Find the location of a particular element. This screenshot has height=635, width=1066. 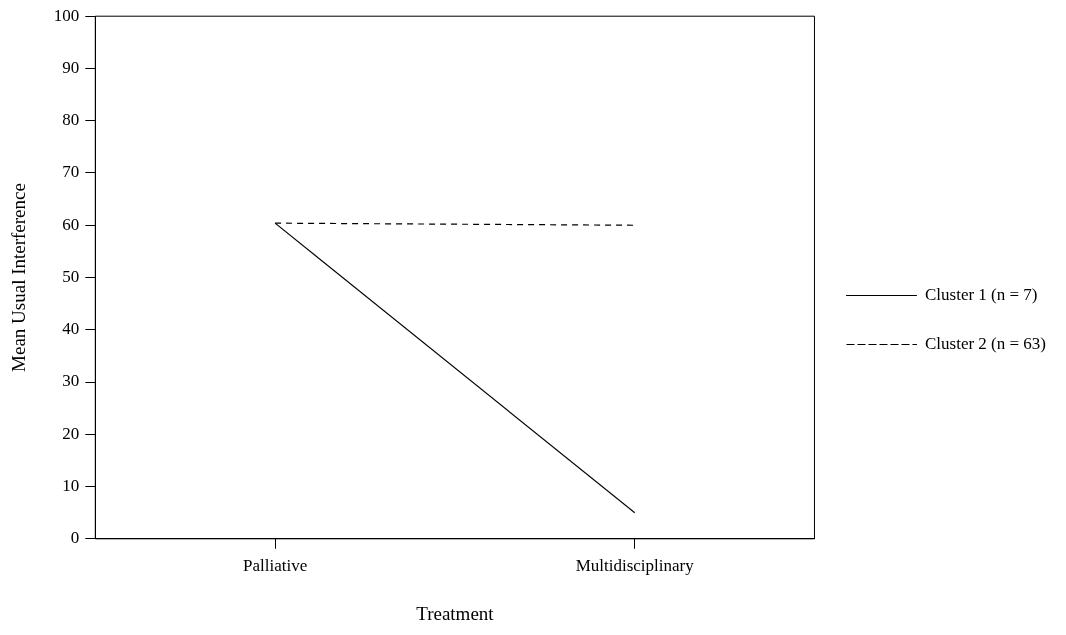

y-tick-label: 100 is located at coordinates (66, 15).